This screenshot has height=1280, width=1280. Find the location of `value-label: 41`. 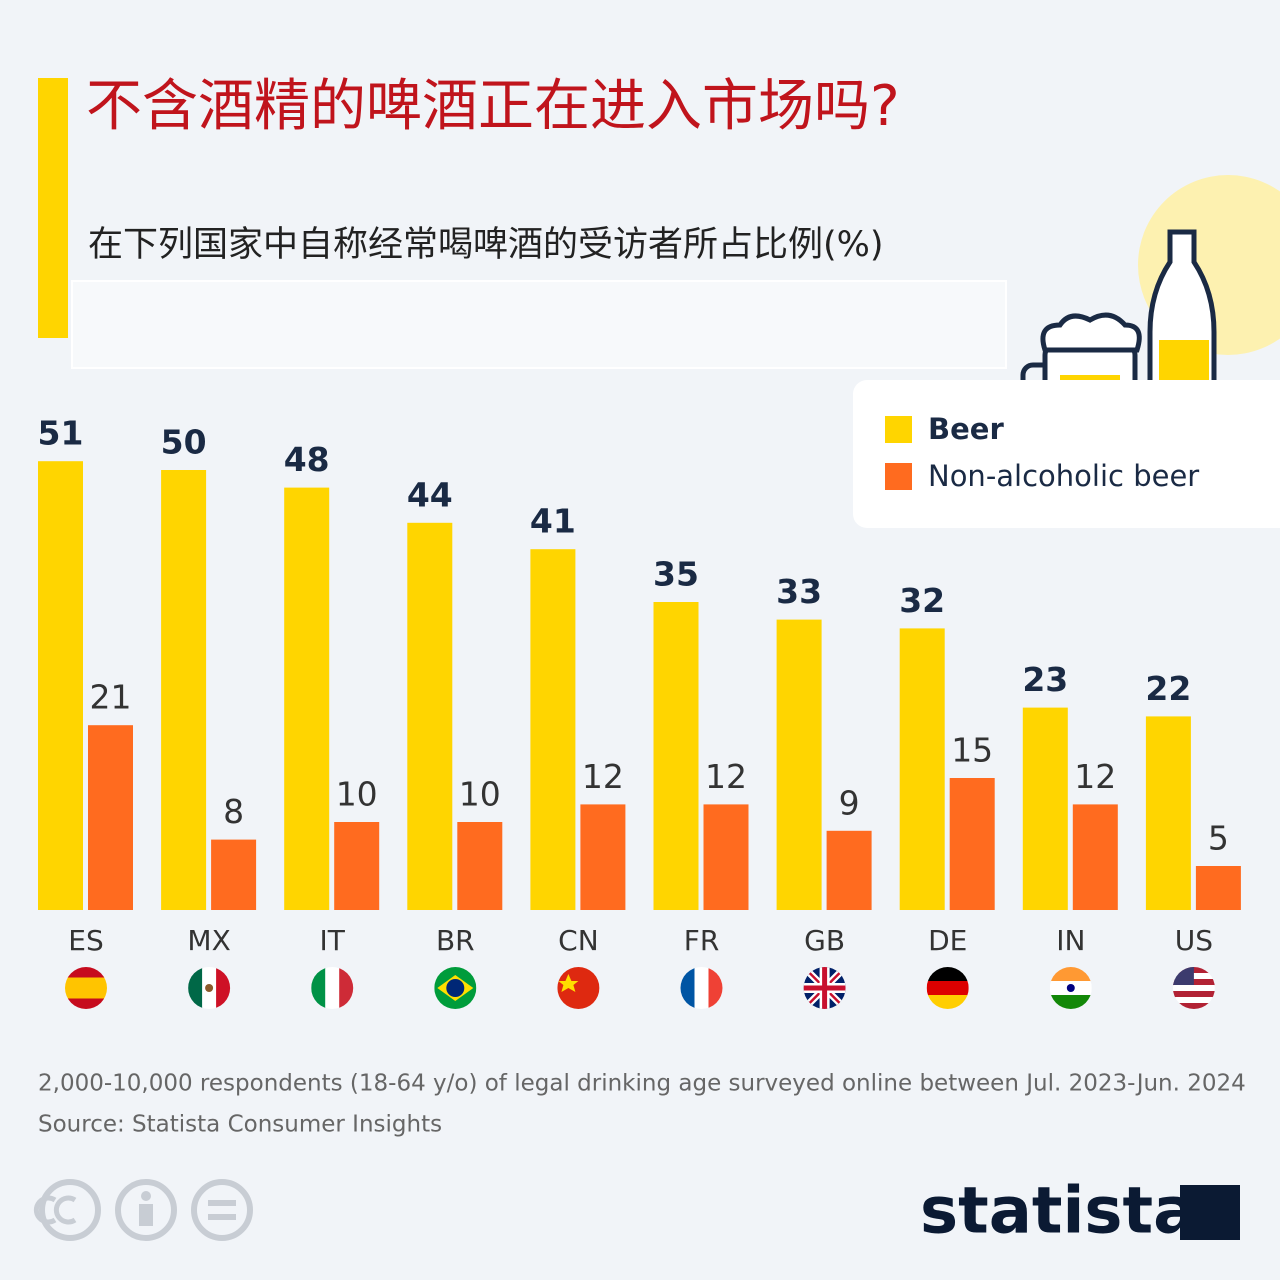

value-label: 41 is located at coordinates (553, 521).